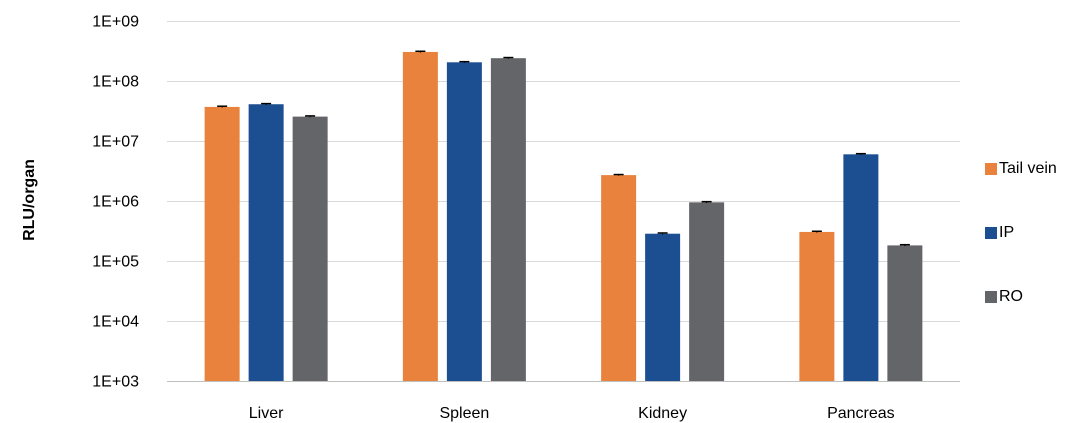  Describe the element at coordinates (663, 307) in the screenshot. I see `bar-kidney-ip` at that location.